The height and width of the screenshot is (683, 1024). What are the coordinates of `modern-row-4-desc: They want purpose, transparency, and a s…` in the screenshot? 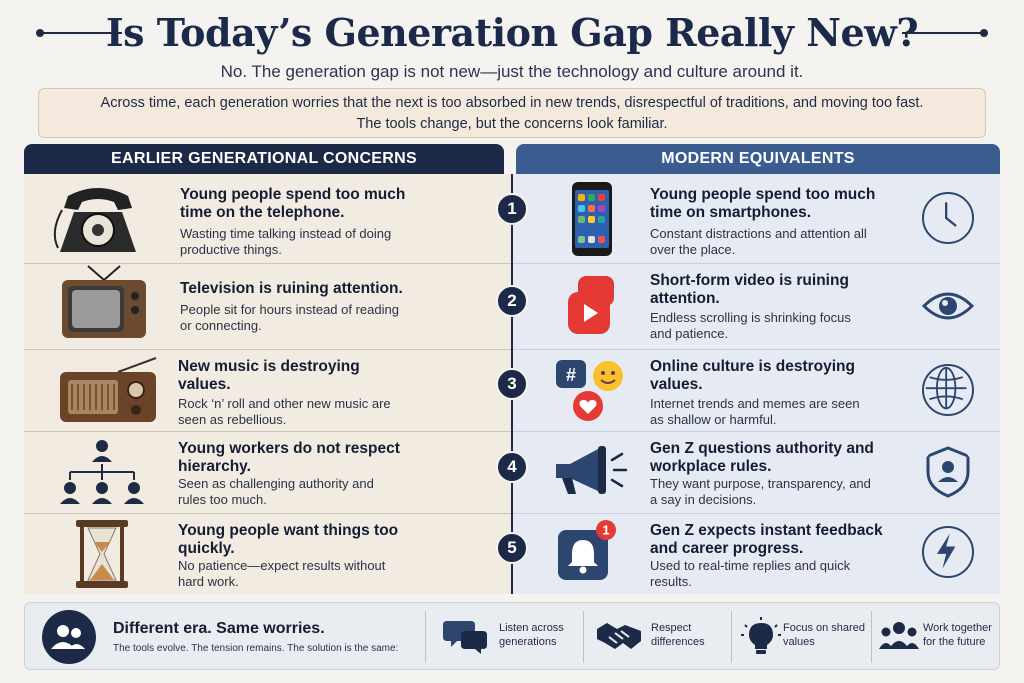 It's located at (760, 491).